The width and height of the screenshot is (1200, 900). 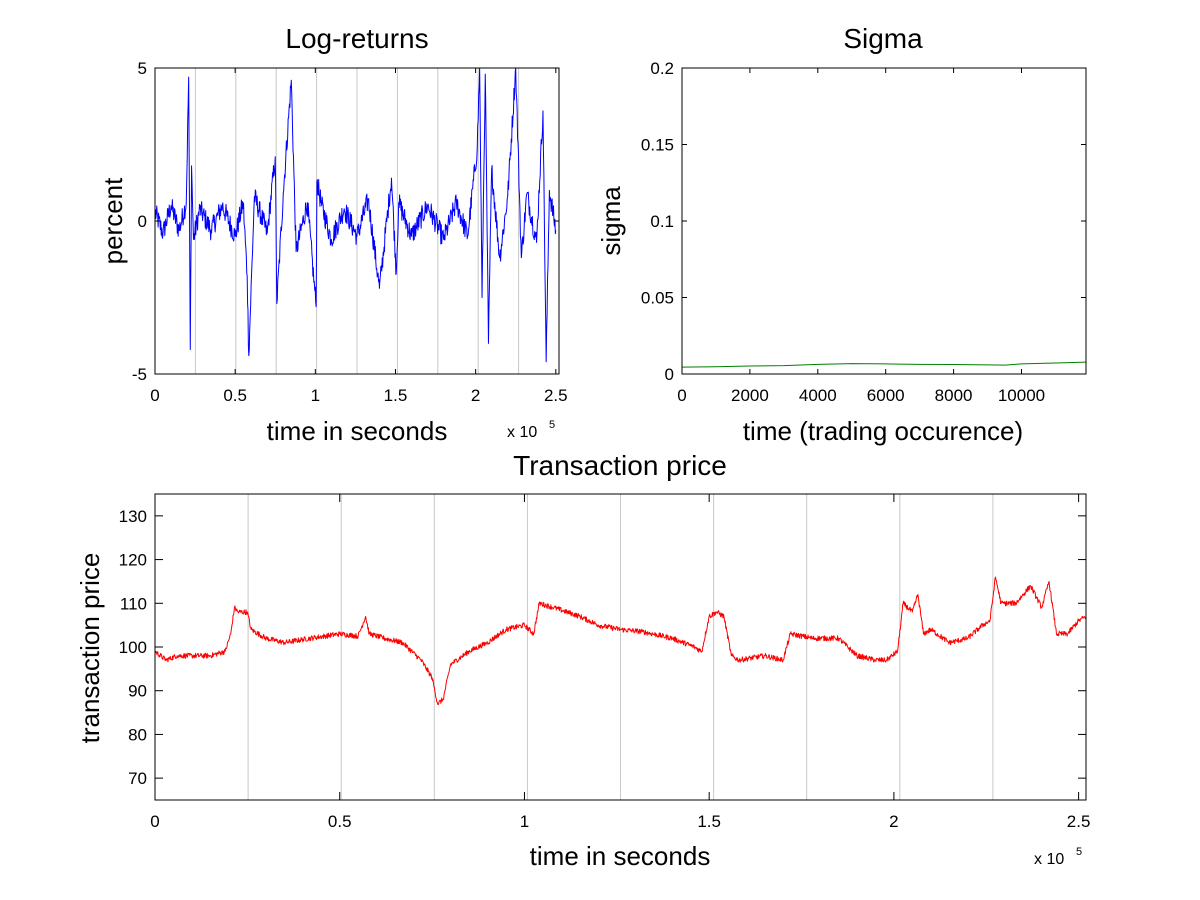 I want to click on log-returns-x-multiplier-exponent: 5, so click(x=552, y=425).